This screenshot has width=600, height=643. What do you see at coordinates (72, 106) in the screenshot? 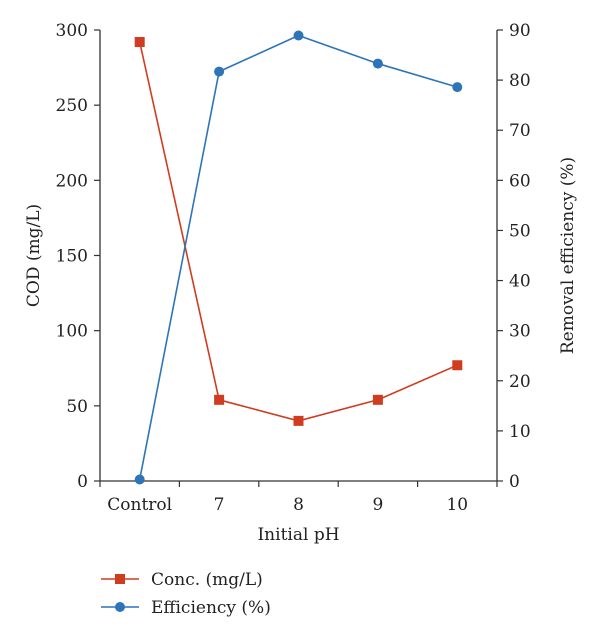
I see `y-tick-label: 250` at bounding box center [72, 106].